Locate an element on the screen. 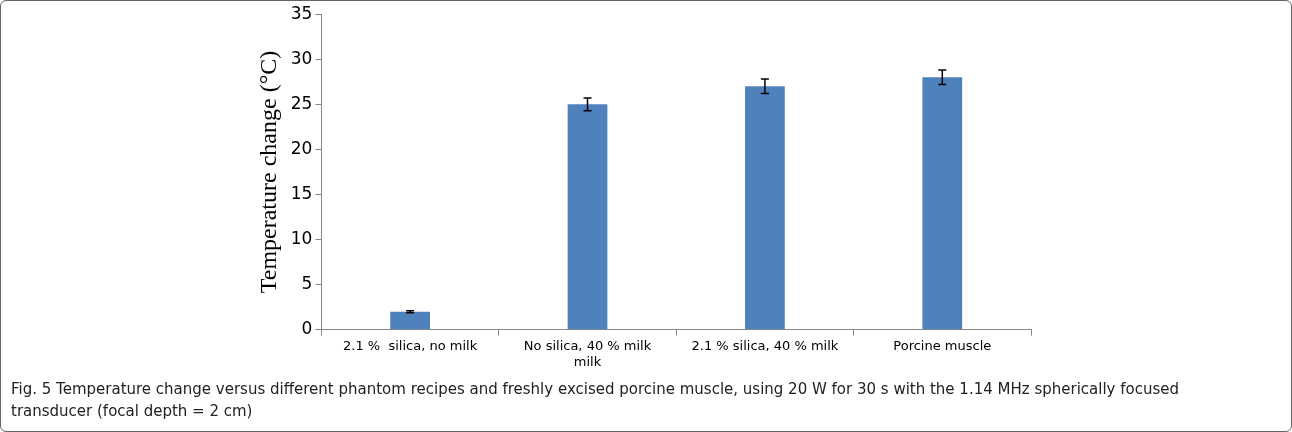  y-tick-label: 5 is located at coordinates (307, 283).